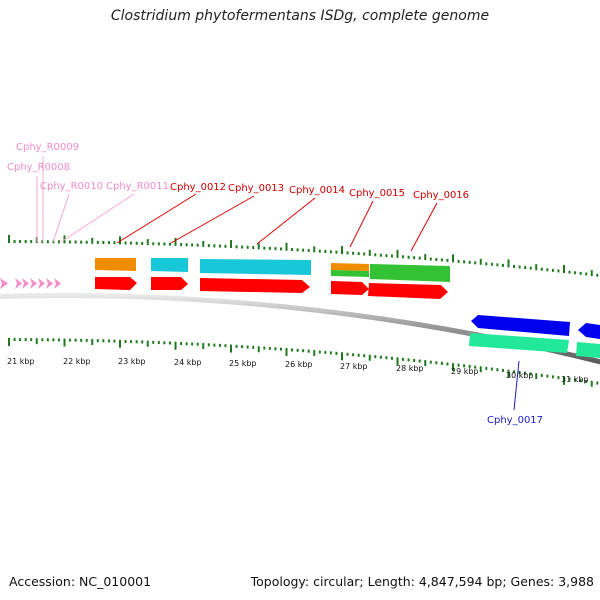  Describe the element at coordinates (317, 190) in the screenshot. I see `label-cphy-0014: Cphy_0014` at that location.